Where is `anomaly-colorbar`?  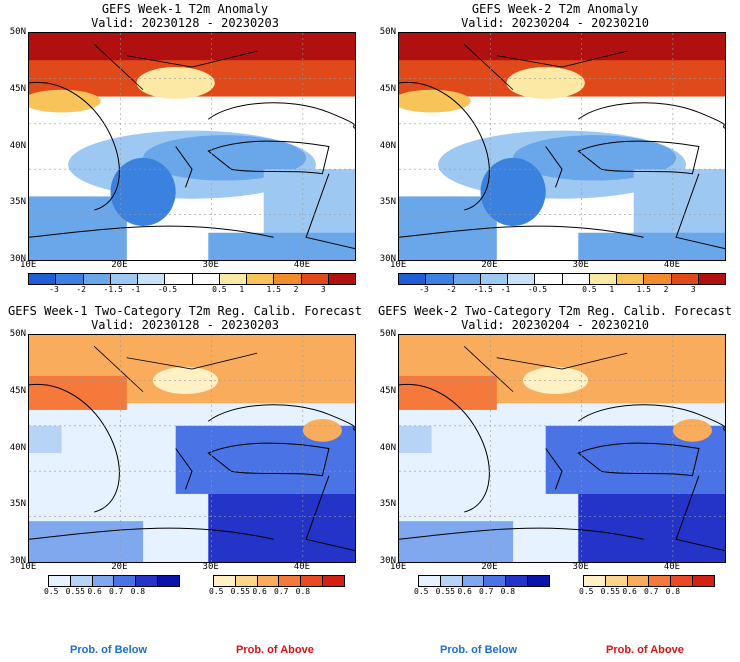
anomaly-colorbar is located at coordinates (562, 279).